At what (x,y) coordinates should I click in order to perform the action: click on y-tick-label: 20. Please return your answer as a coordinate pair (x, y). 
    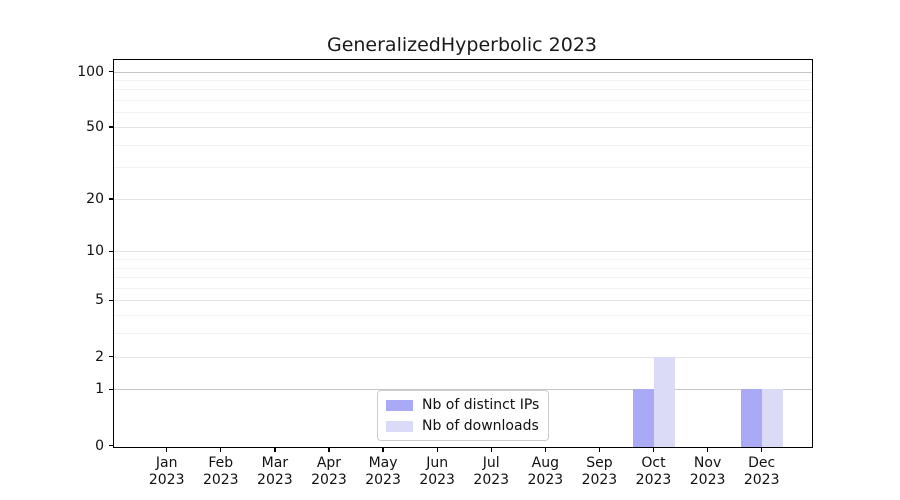
    Looking at the image, I should click on (95, 198).